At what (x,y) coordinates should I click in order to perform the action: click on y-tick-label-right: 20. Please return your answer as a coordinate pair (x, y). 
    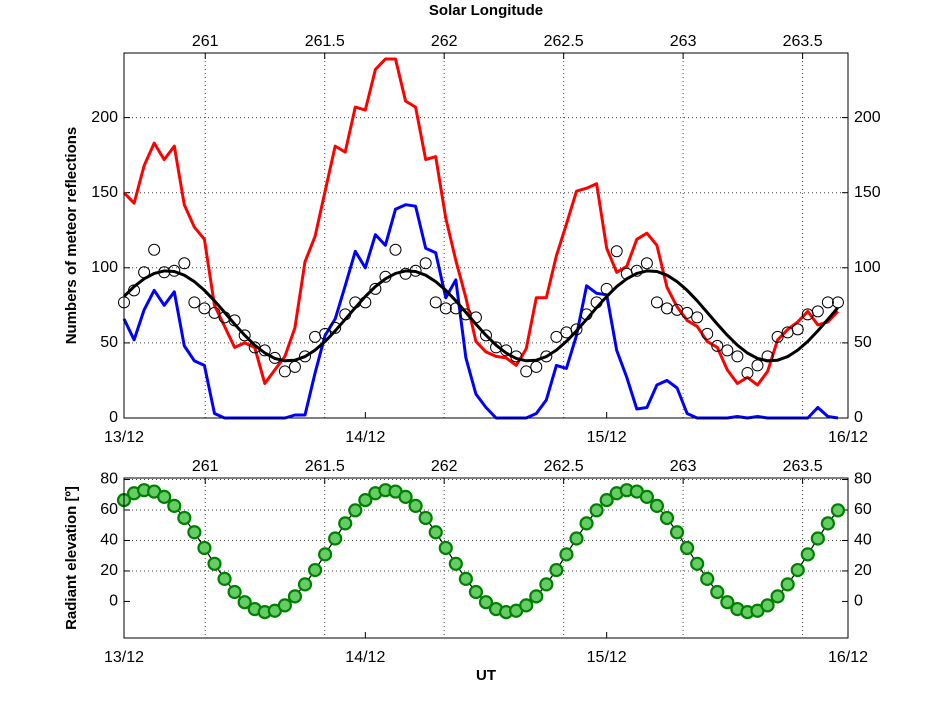
    Looking at the image, I should click on (863, 570).